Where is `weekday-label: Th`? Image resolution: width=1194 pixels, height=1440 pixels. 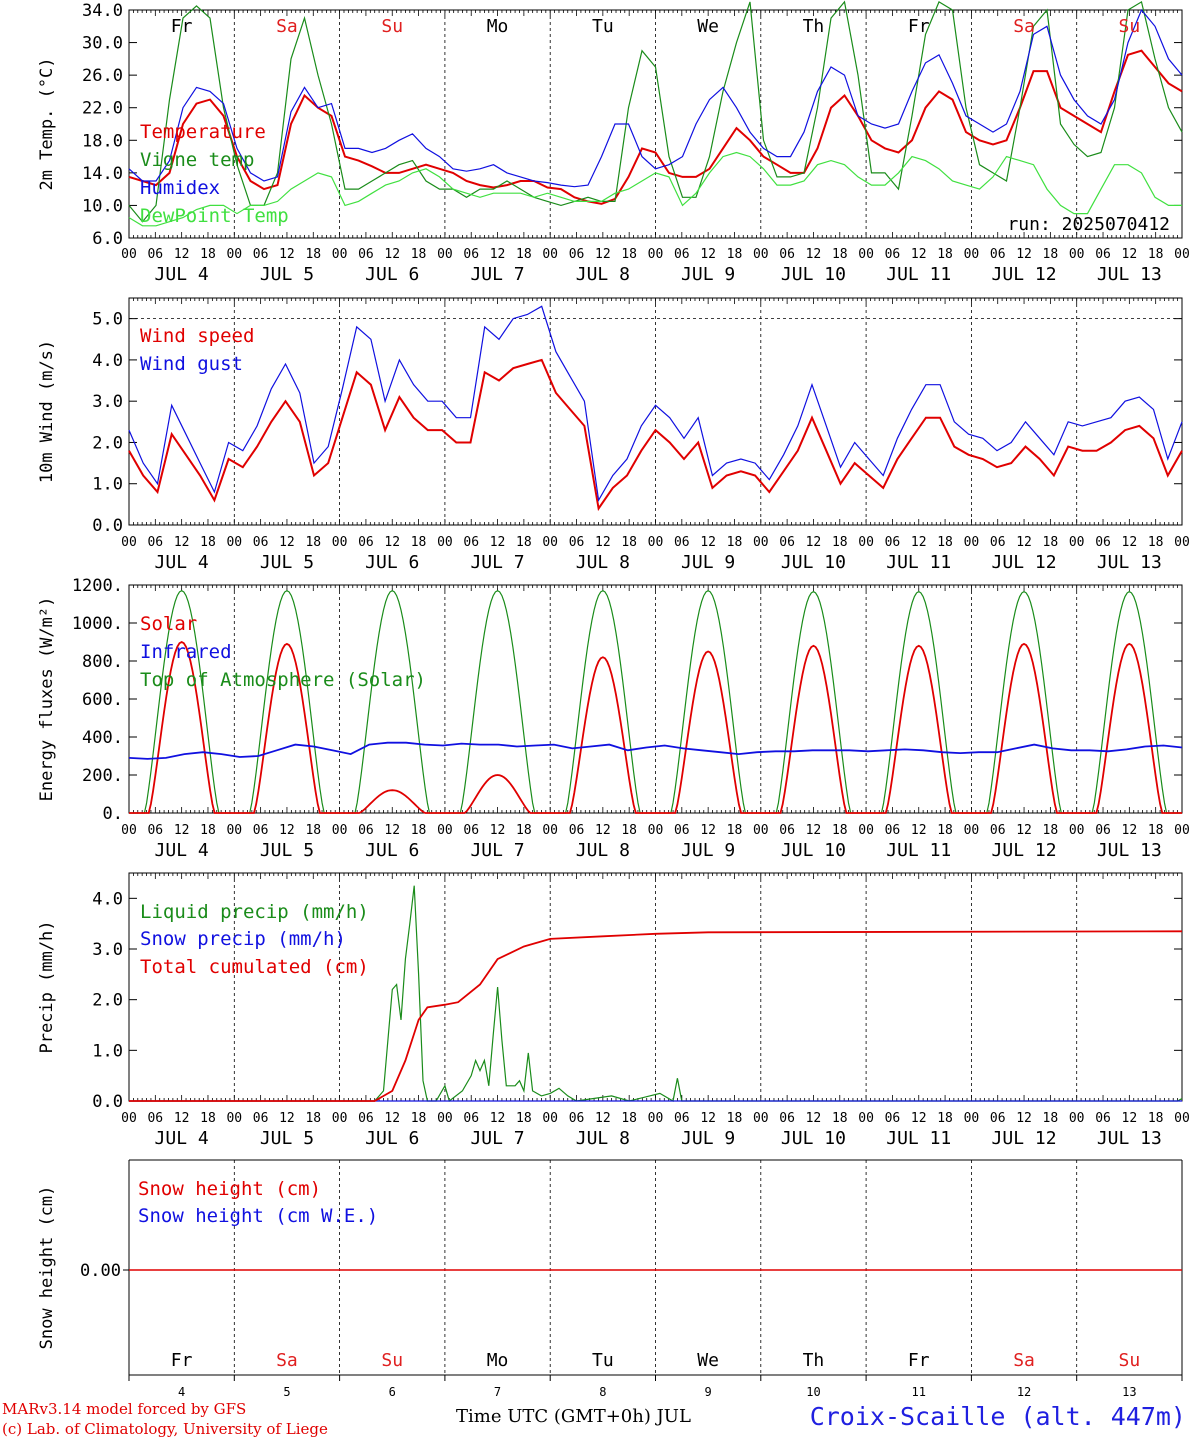 weekday-label: Th is located at coordinates (814, 26).